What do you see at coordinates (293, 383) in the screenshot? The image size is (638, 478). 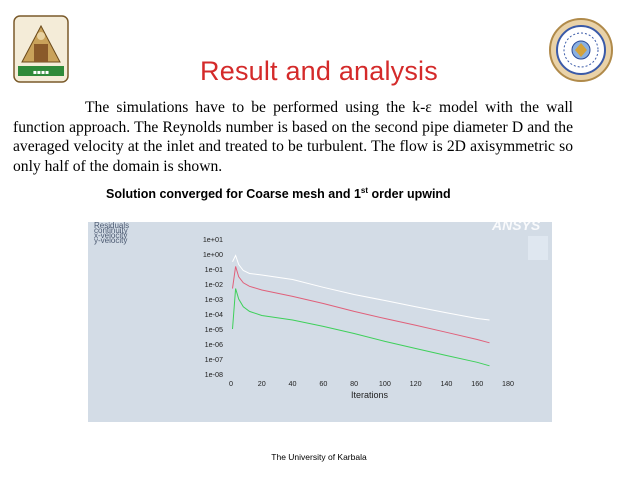 I see `x-tick-label: 40` at bounding box center [293, 383].